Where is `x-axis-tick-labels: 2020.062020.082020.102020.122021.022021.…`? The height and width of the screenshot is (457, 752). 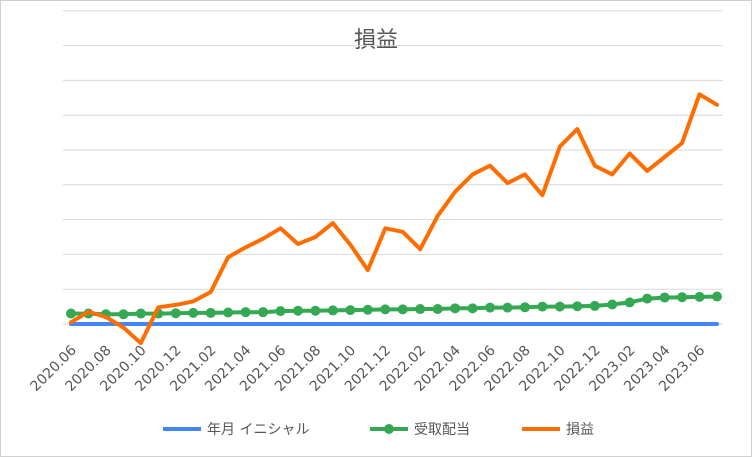 x-axis-tick-labels: 2020.062020.082020.102020.122021.022021.… is located at coordinates (368, 368).